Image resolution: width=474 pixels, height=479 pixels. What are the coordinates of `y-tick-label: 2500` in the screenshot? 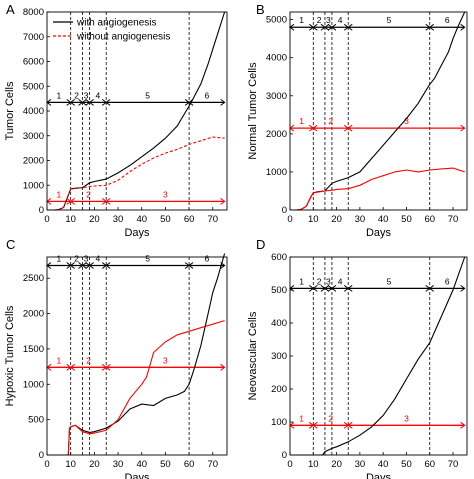 It's located at (33, 278).